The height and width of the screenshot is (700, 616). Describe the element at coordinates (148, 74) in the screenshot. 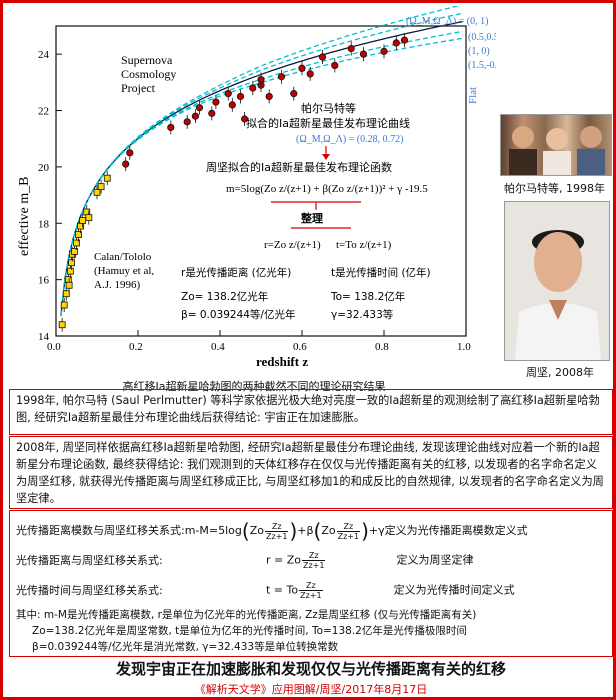

I see `project-label-2: Cosmology` at that location.